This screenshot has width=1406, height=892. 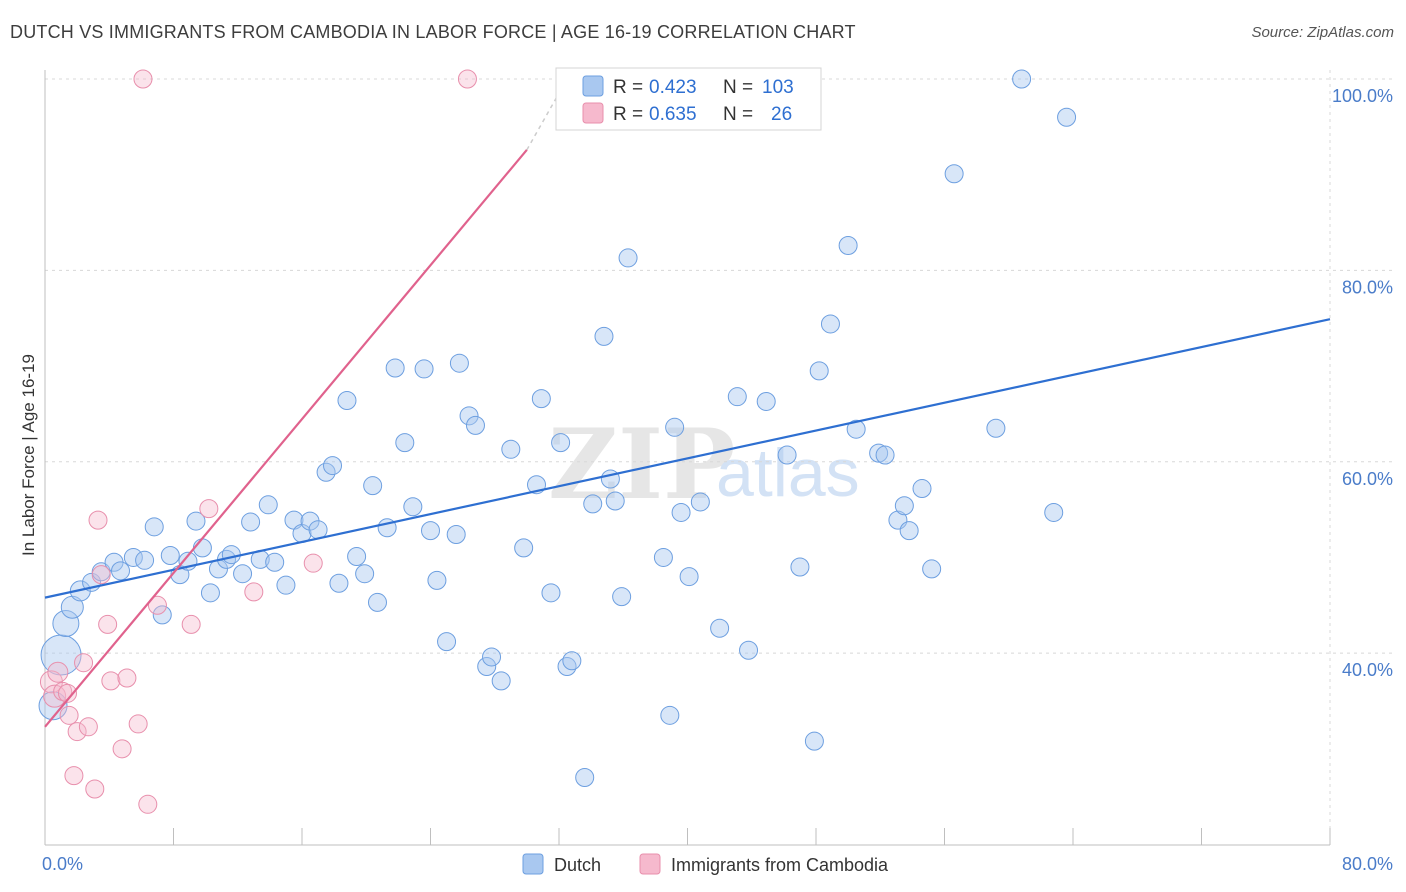 What do you see at coordinates (1322, 32) in the screenshot?
I see `source-credit: Source: ZipAtlas.com` at bounding box center [1322, 32].